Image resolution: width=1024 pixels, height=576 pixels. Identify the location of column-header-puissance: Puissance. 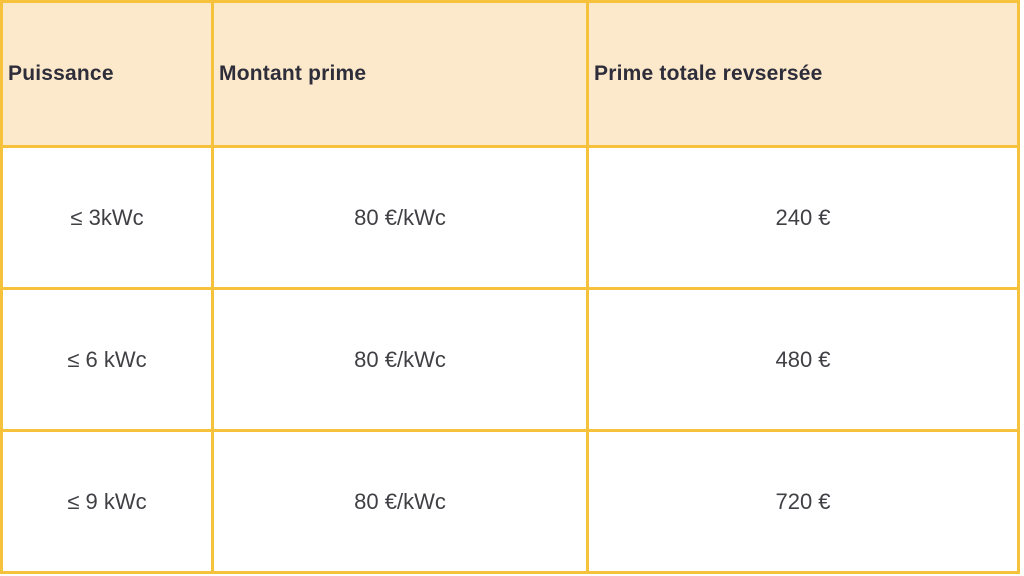
(107, 74).